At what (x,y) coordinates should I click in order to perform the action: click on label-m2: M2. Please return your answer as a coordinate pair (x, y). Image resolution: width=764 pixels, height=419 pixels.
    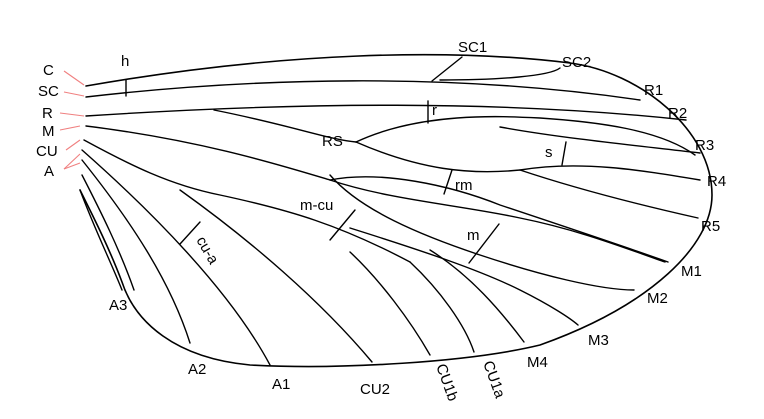
    Looking at the image, I should click on (657, 298).